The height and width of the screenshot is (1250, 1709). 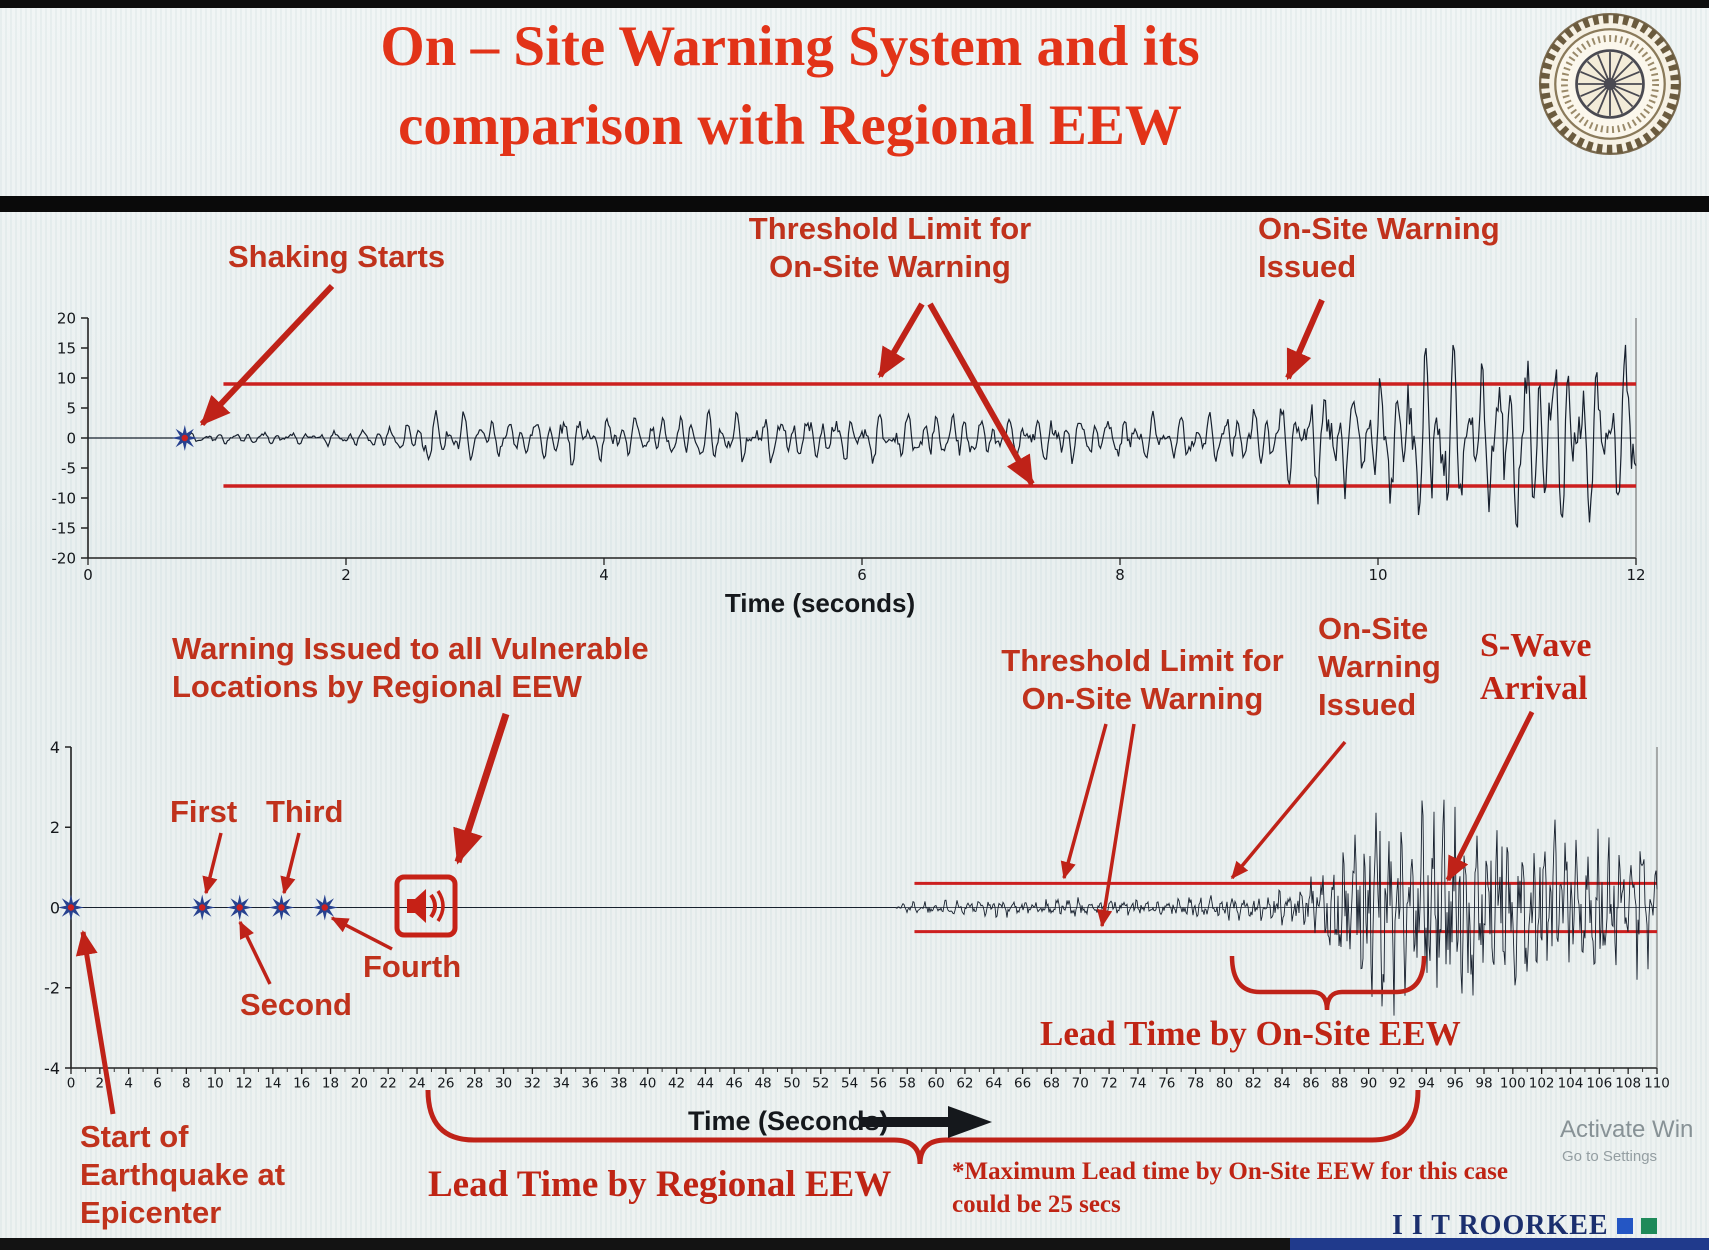 I want to click on svg-text: 74, so click(x=1137, y=1084).